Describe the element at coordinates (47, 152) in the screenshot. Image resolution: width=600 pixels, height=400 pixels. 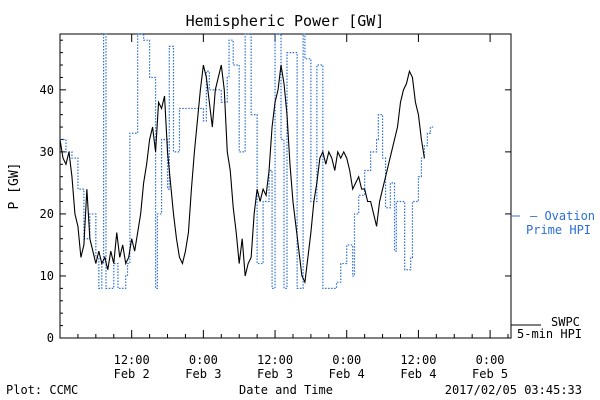
I see `y-tick-label: 30` at that location.